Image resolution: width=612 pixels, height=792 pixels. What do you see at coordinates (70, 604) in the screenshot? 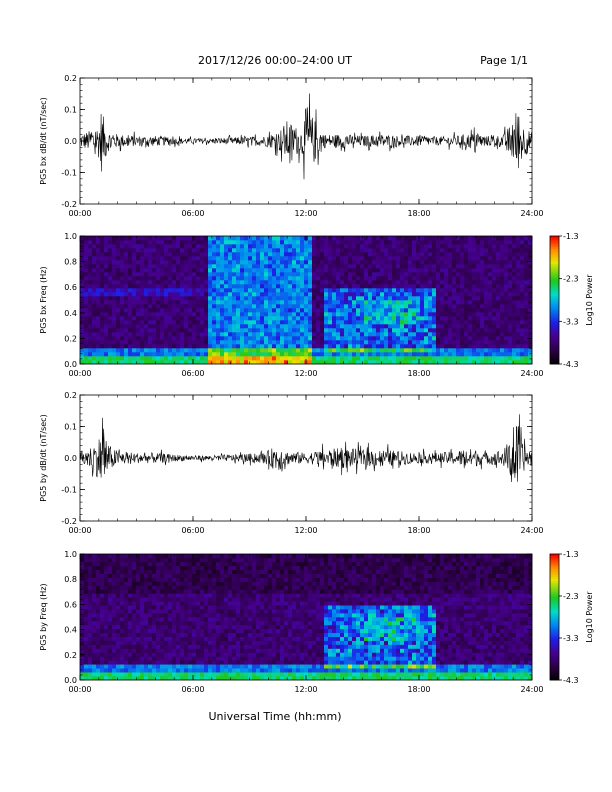
I see `y-tick-label: 0.6` at bounding box center [70, 604].